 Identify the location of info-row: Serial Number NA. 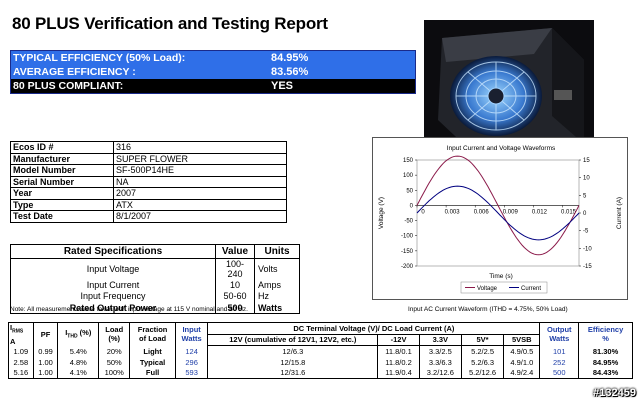
(148, 181).